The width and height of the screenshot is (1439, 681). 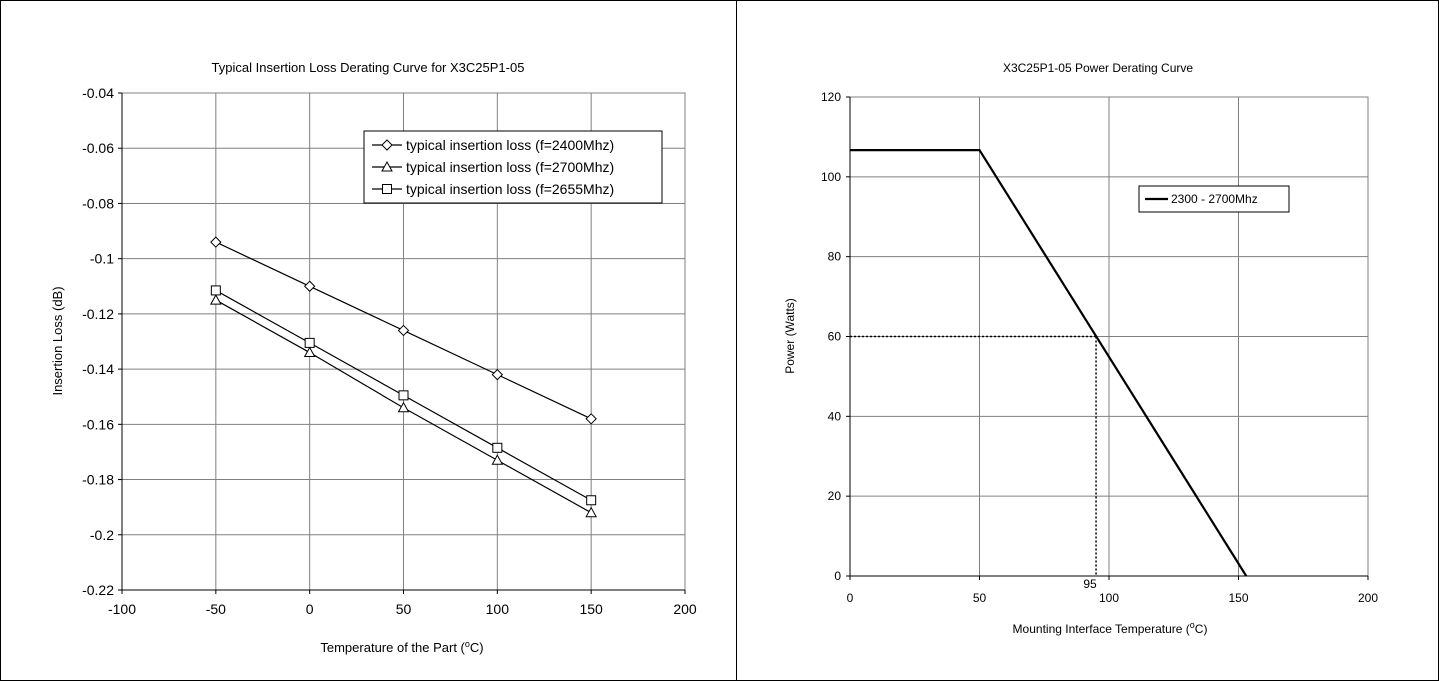 I want to click on y-tick-label: -0.1, so click(x=102, y=259).